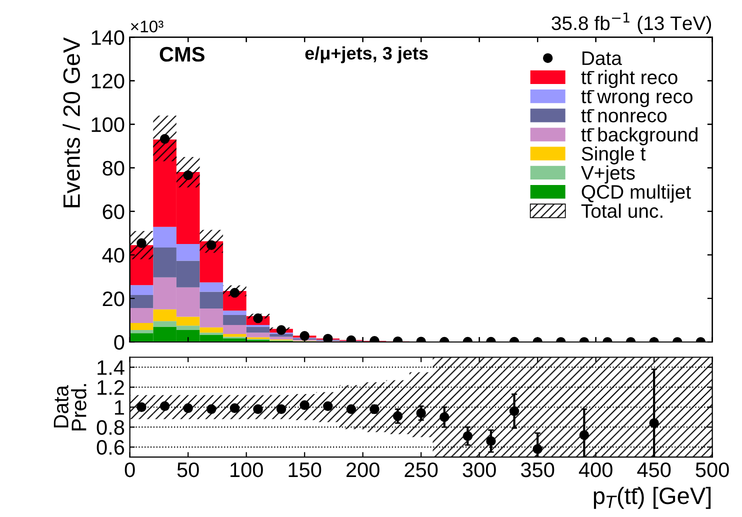 Image resolution: width=742 pixels, height=517 pixels. Describe the element at coordinates (537, 470) in the screenshot. I see `x-tick-label: 350` at that location.